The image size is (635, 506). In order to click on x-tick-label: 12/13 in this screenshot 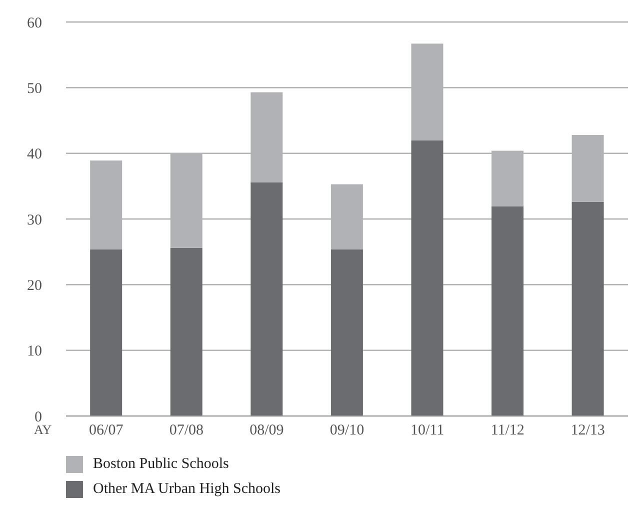, I will do `click(587, 430)`.